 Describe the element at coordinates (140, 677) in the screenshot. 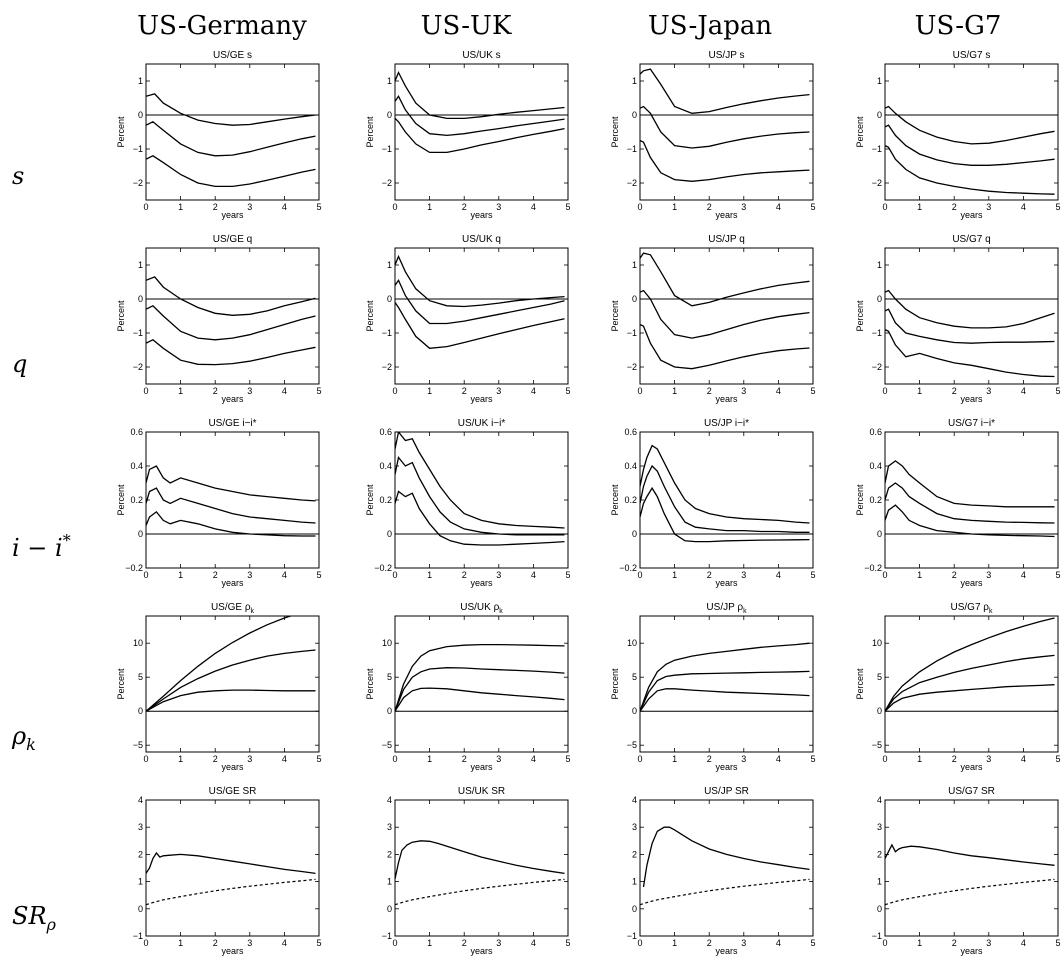

I see `y-tick-label: 5` at that location.